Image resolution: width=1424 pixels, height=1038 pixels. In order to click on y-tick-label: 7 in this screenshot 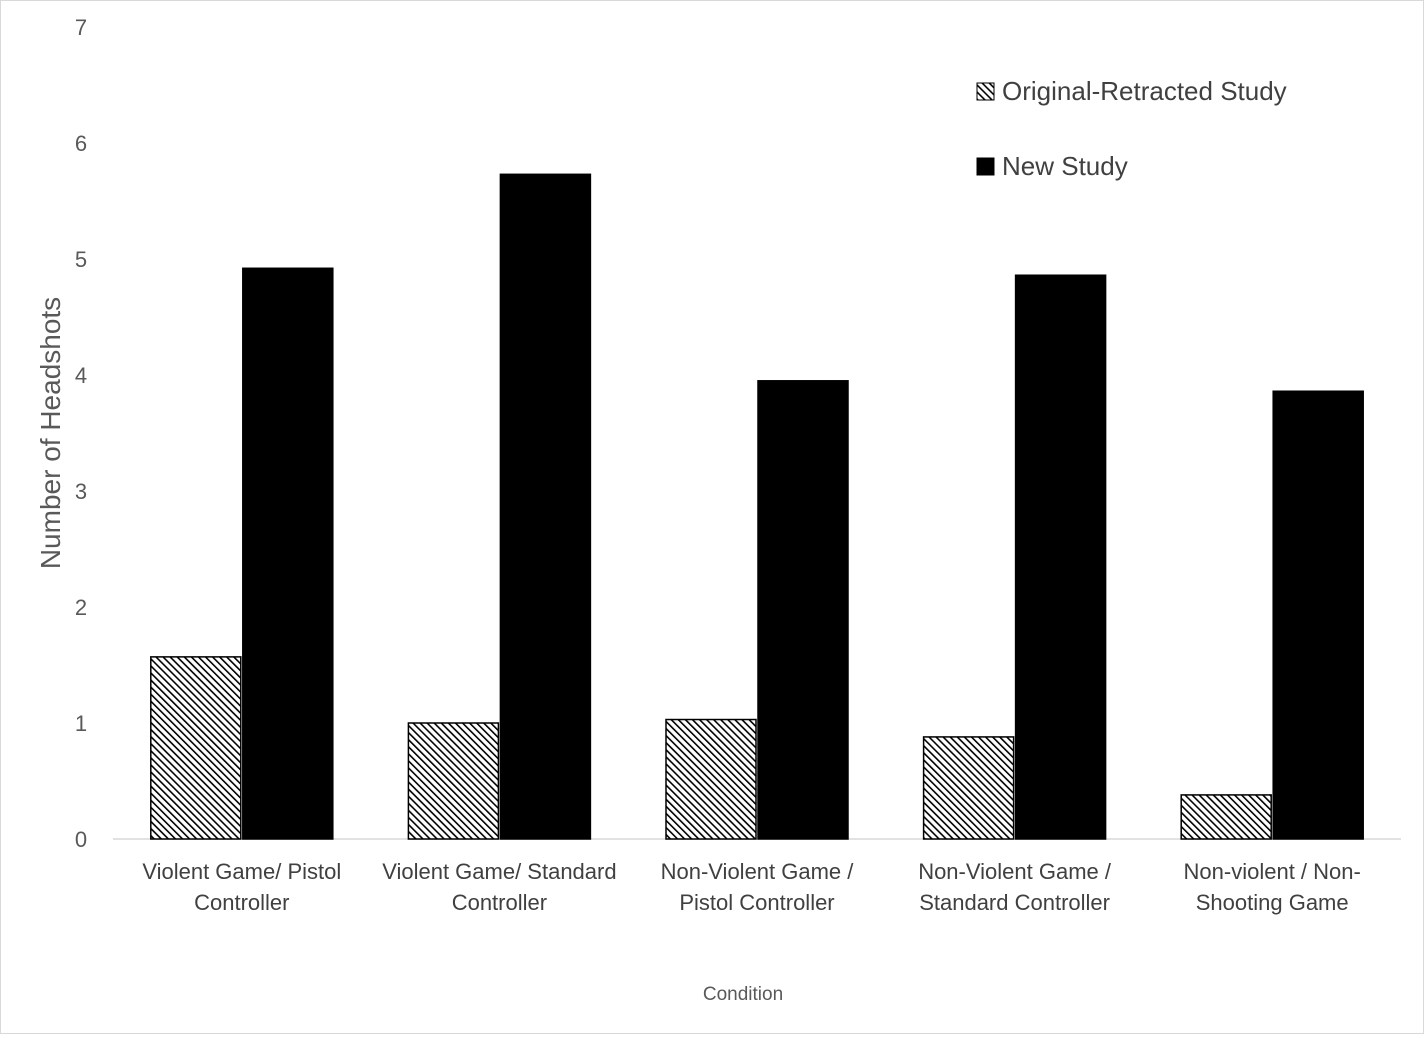, I will do `click(81, 27)`.